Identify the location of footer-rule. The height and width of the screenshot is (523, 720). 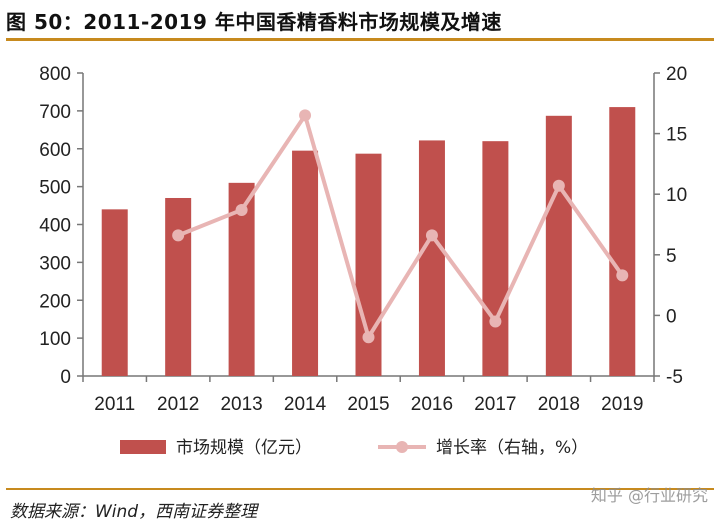
(360, 489).